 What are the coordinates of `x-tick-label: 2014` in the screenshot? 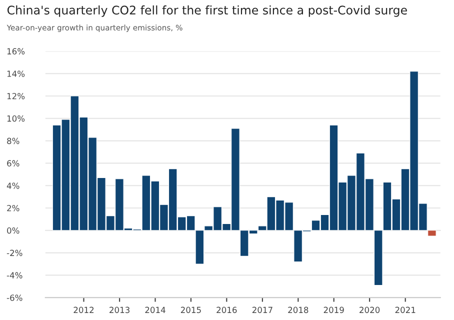 It's located at (155, 310).